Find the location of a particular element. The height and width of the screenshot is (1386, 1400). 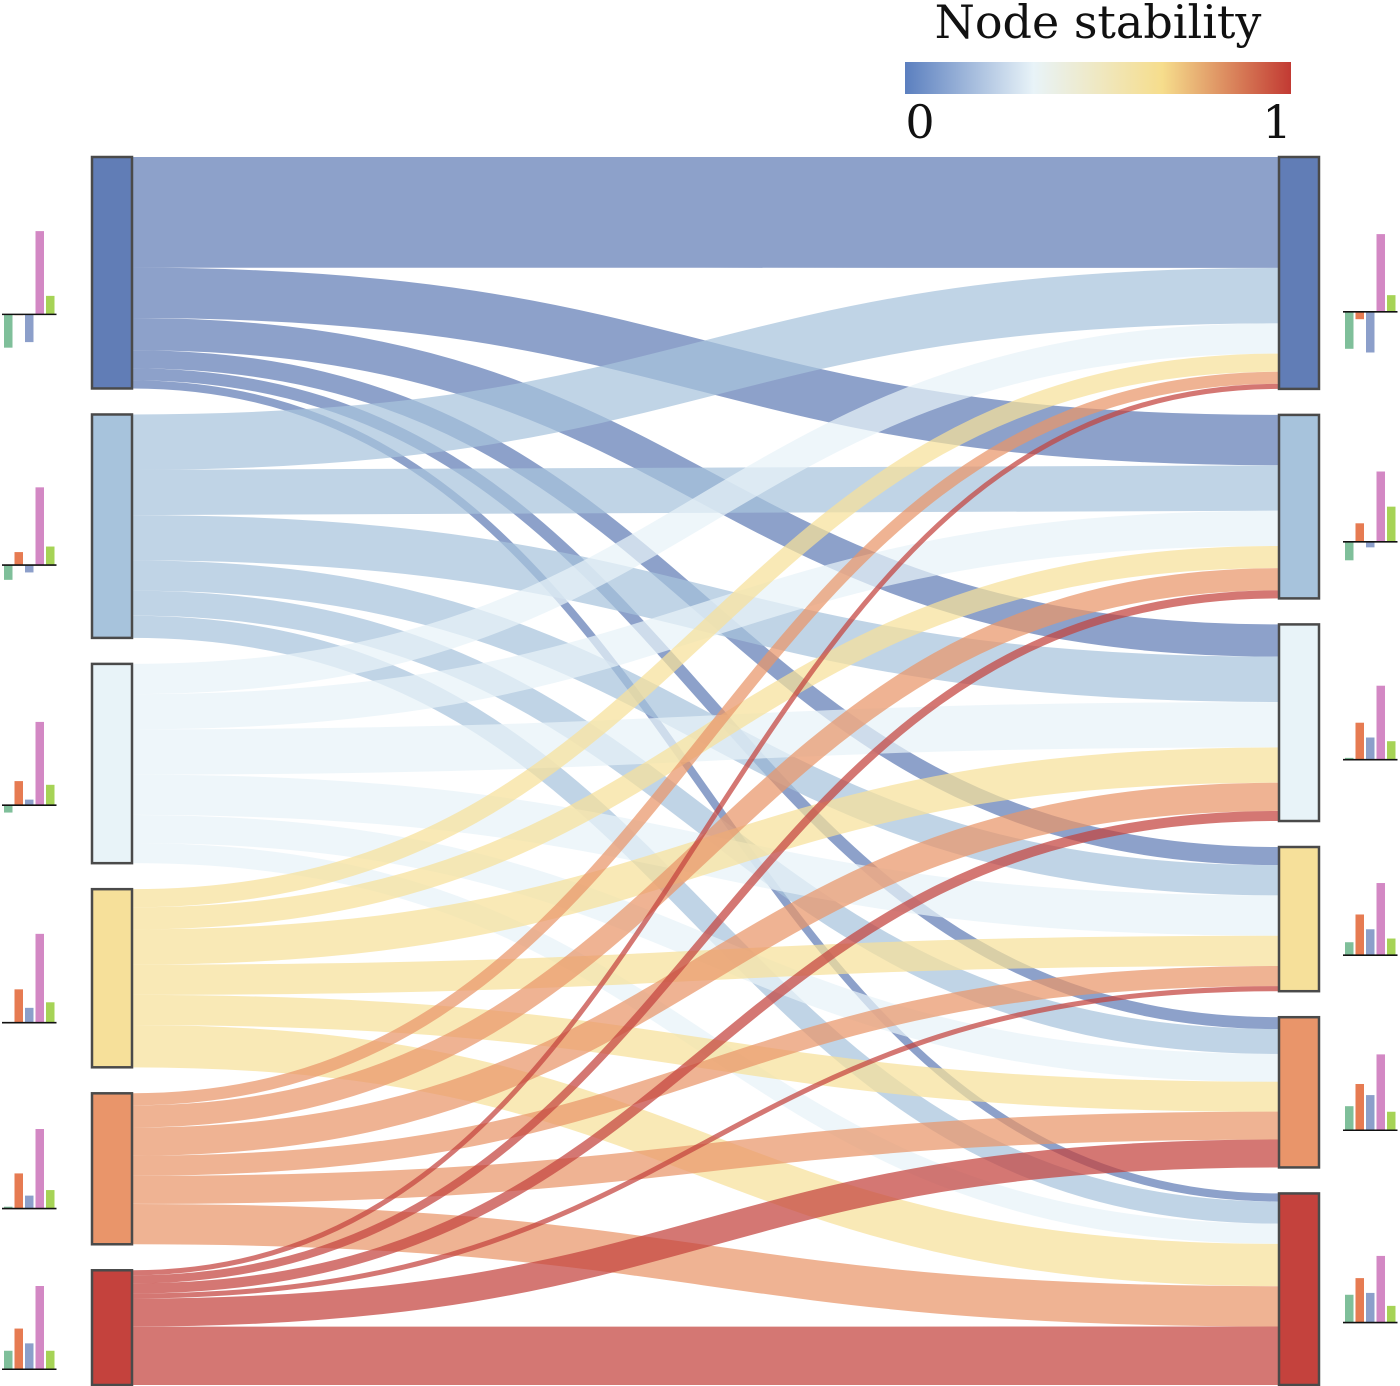

colorbar-title: Node stability is located at coordinates (1098, 24).